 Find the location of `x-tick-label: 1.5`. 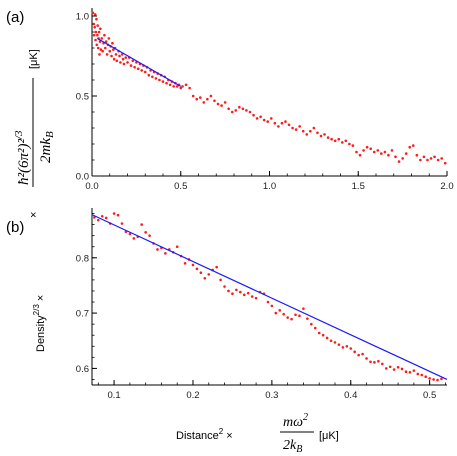

x-tick-label: 1.5 is located at coordinates (358, 186).